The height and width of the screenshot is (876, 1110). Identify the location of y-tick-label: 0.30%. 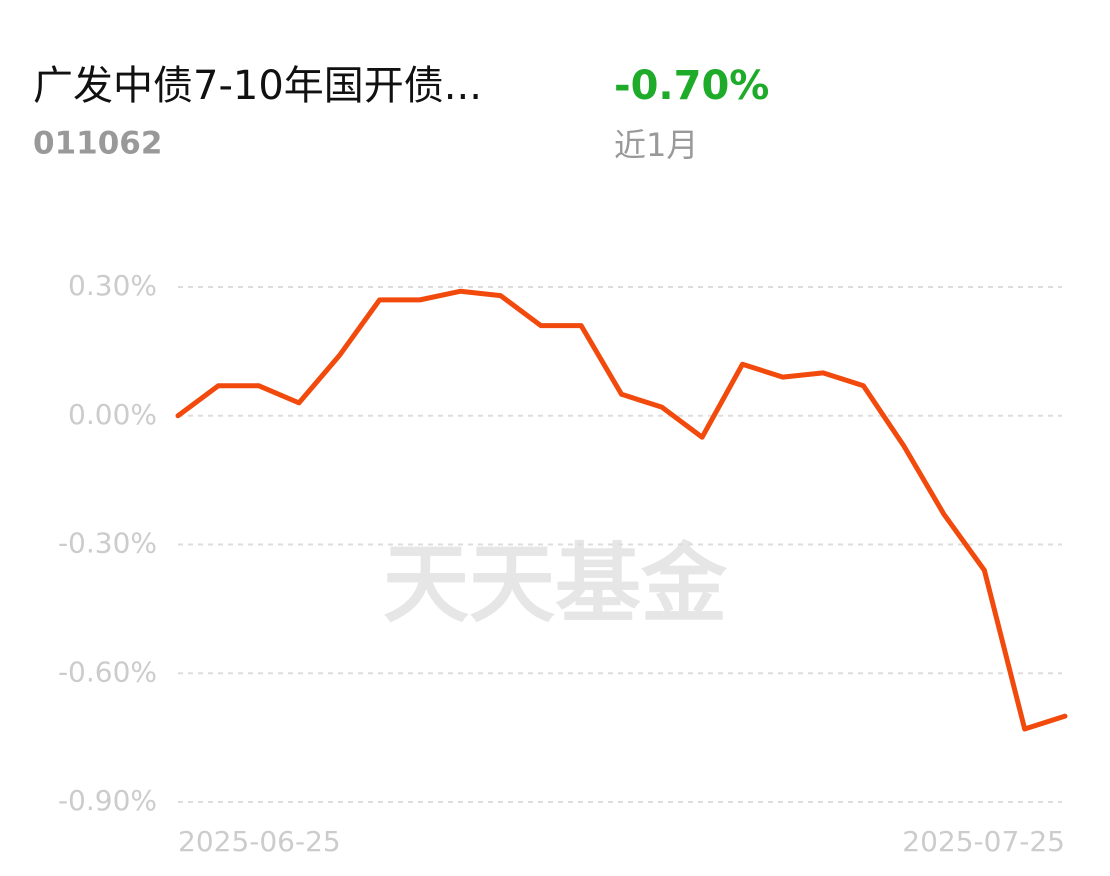
(112, 285).